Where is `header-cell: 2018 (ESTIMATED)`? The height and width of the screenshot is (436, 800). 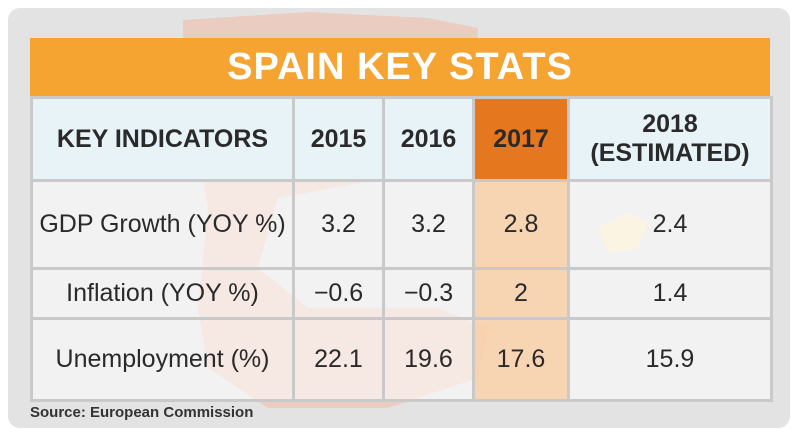
header-cell: 2018 (ESTIMATED) is located at coordinates (670, 139).